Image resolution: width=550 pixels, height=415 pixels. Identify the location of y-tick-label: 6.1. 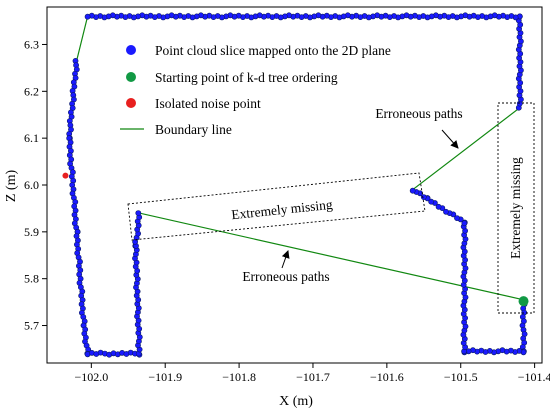
(31, 138).